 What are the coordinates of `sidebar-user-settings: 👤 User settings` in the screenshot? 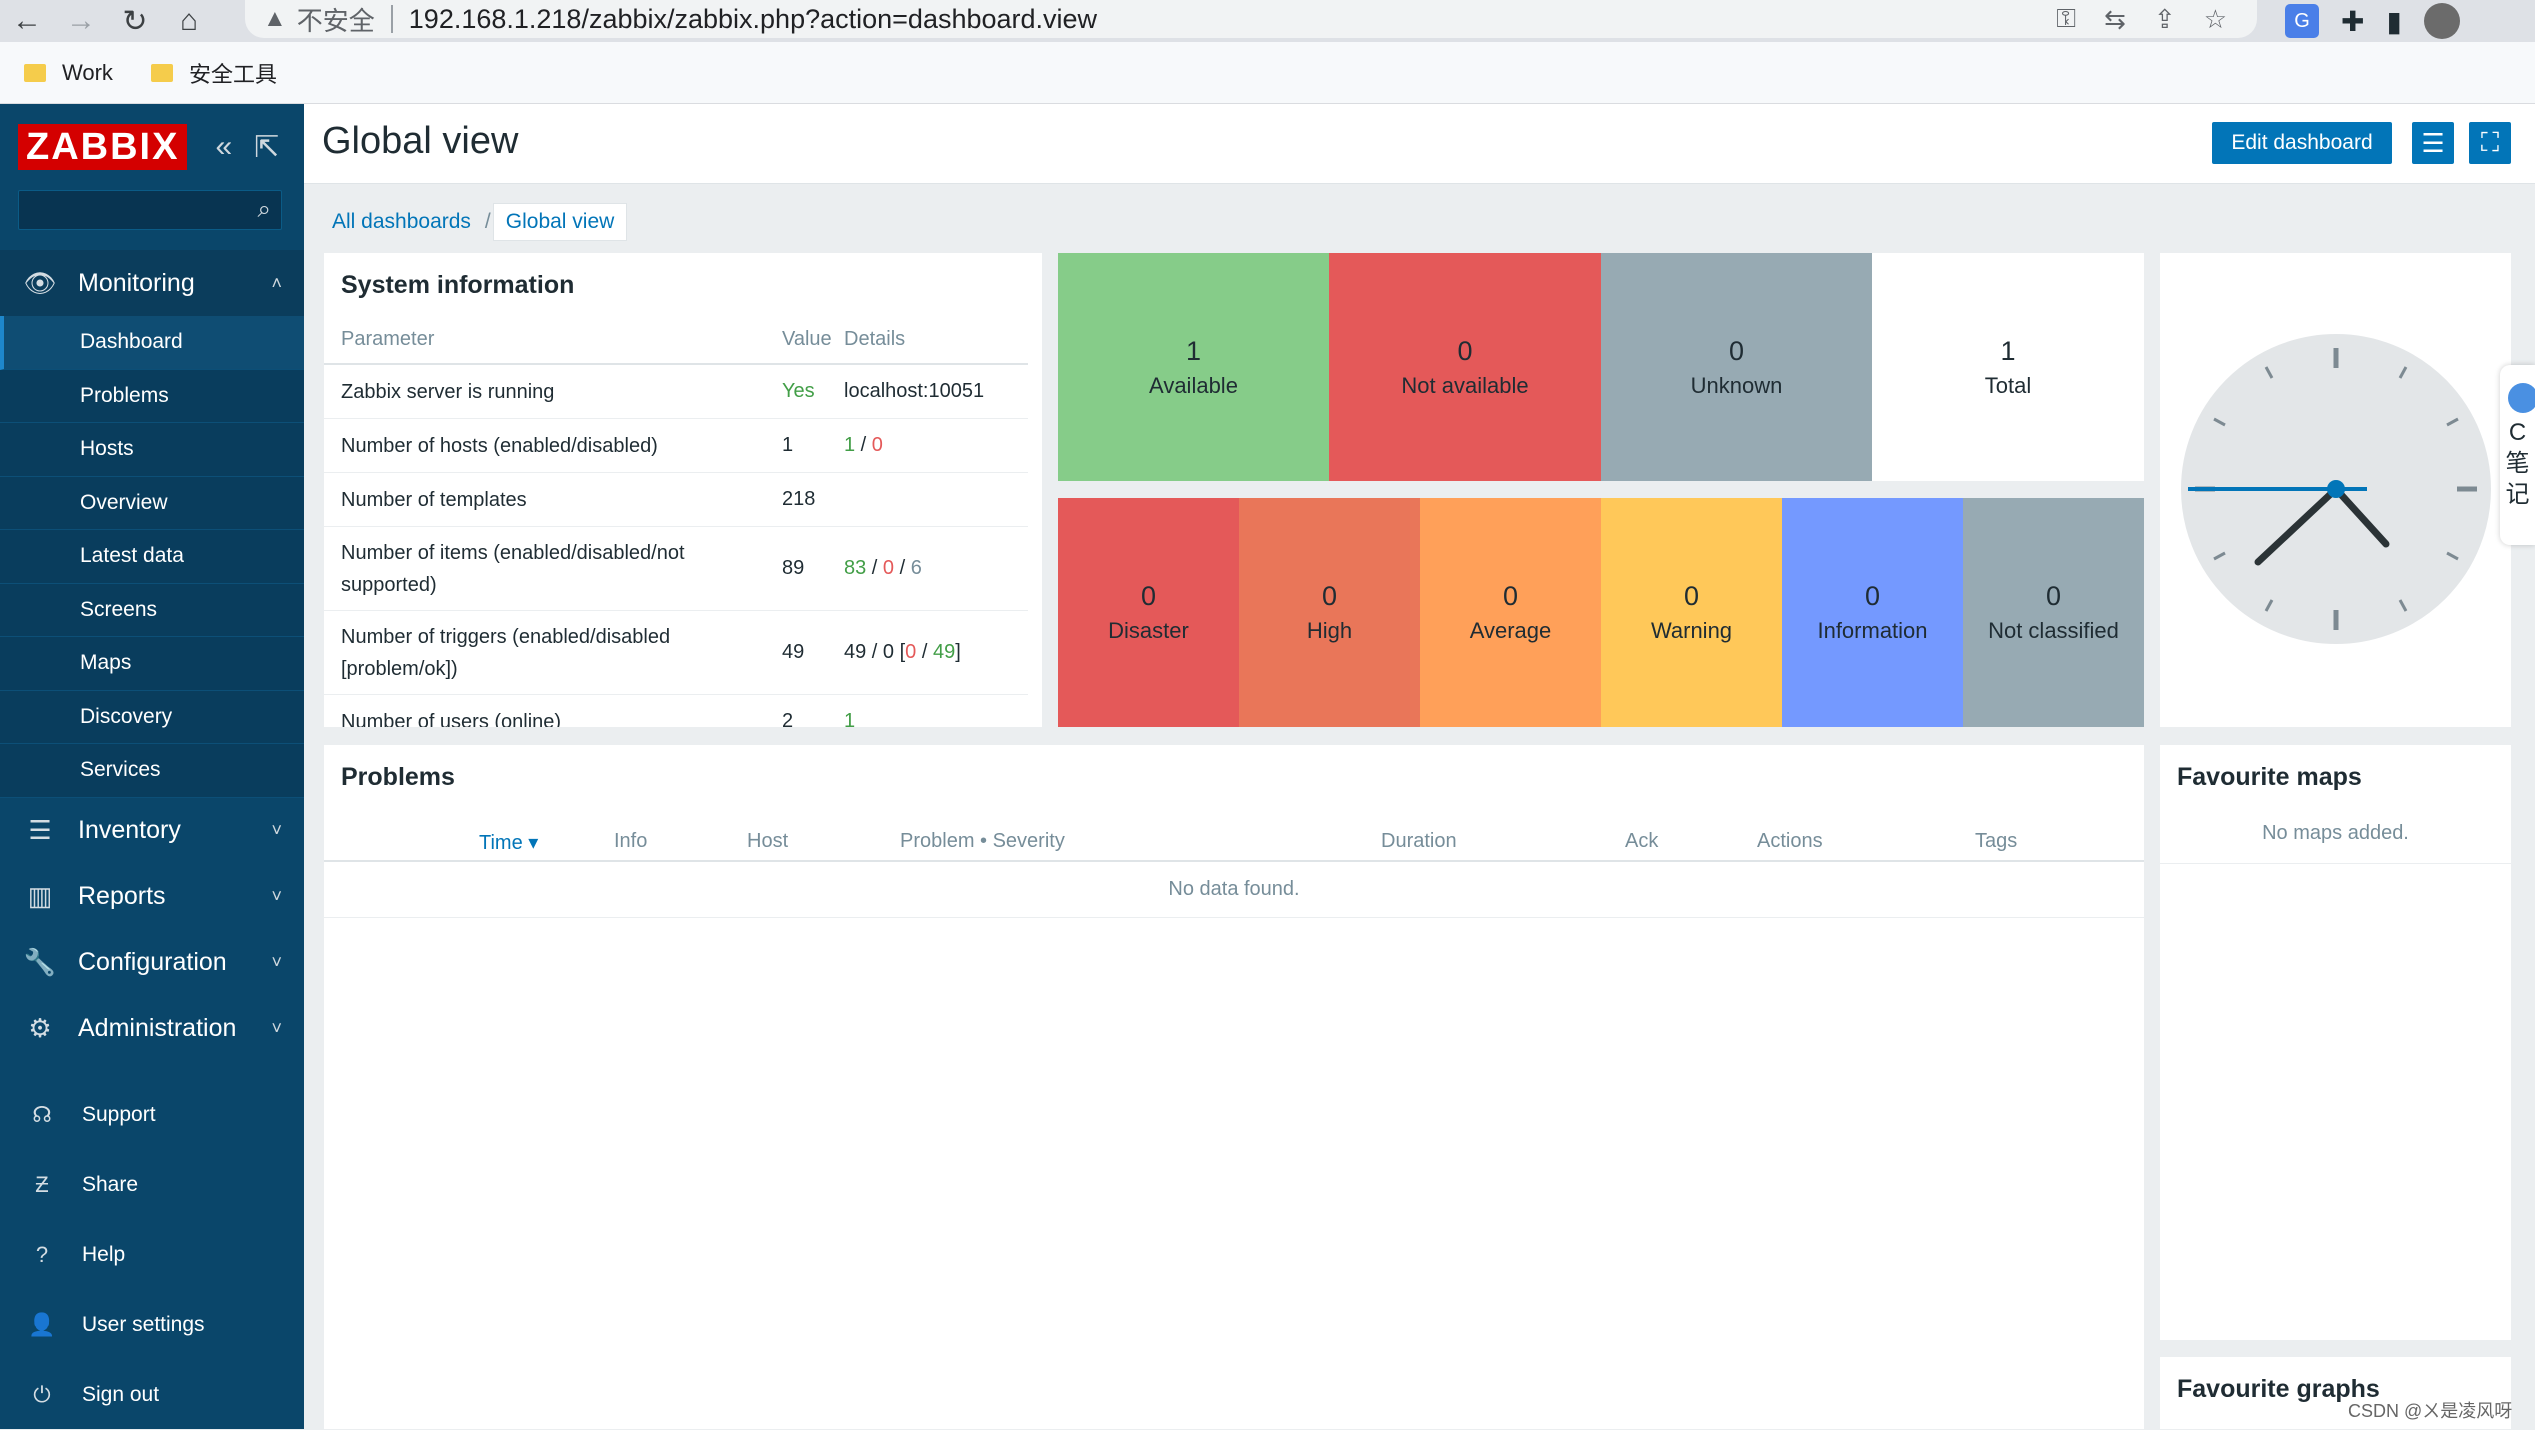 It's located at (152, 1325).